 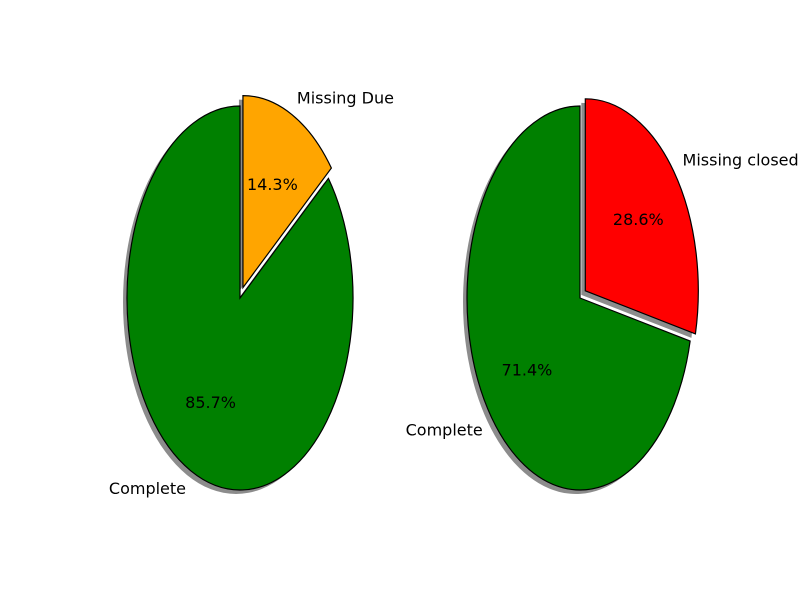 I want to click on pie-slice-label: Missing closed, so click(x=741, y=159).